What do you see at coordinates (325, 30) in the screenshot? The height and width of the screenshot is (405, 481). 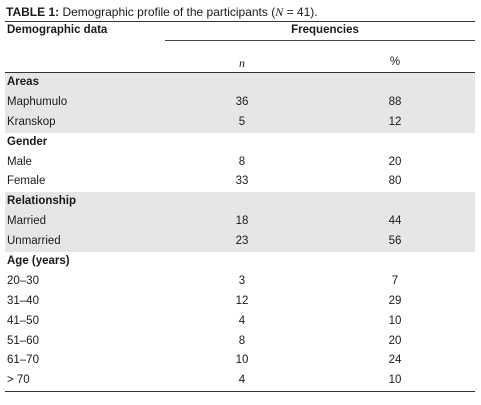 I see `header-frequencies: Frequencies` at bounding box center [325, 30].